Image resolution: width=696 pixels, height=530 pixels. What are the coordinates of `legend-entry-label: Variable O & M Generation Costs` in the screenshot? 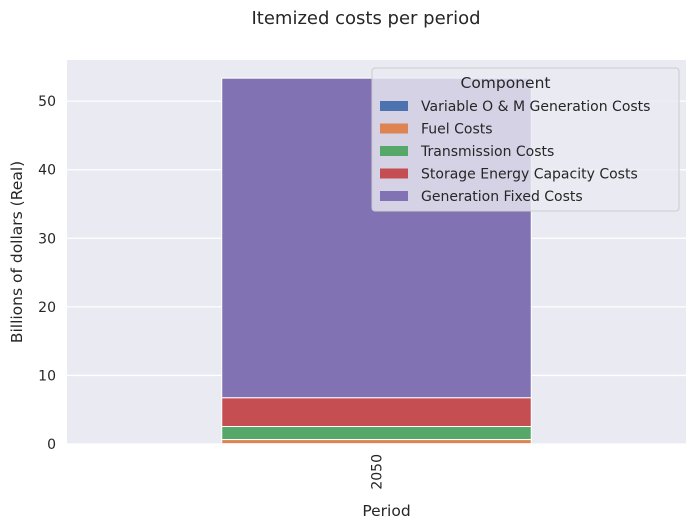 It's located at (535, 107).